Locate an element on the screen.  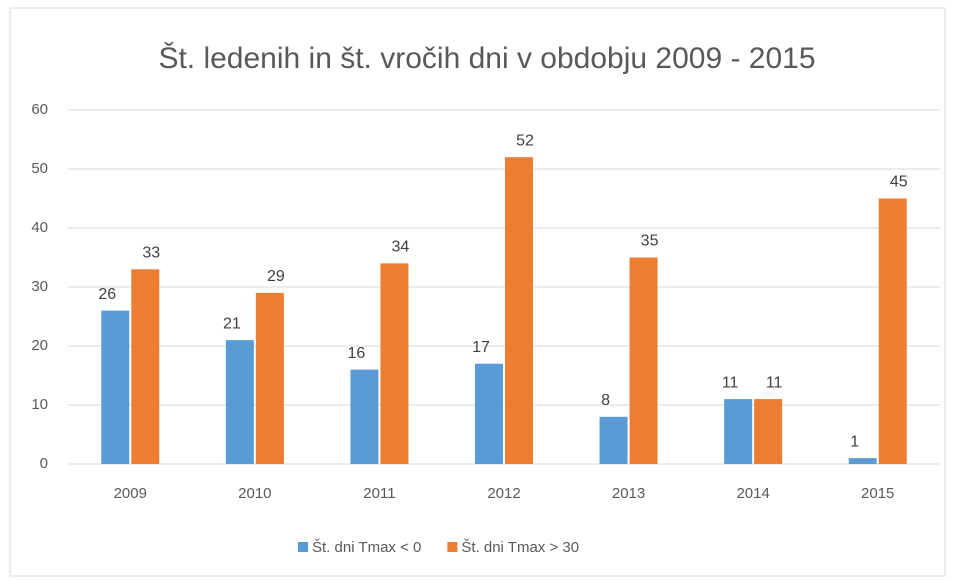
y-tick-label: 50 is located at coordinates (39, 168).